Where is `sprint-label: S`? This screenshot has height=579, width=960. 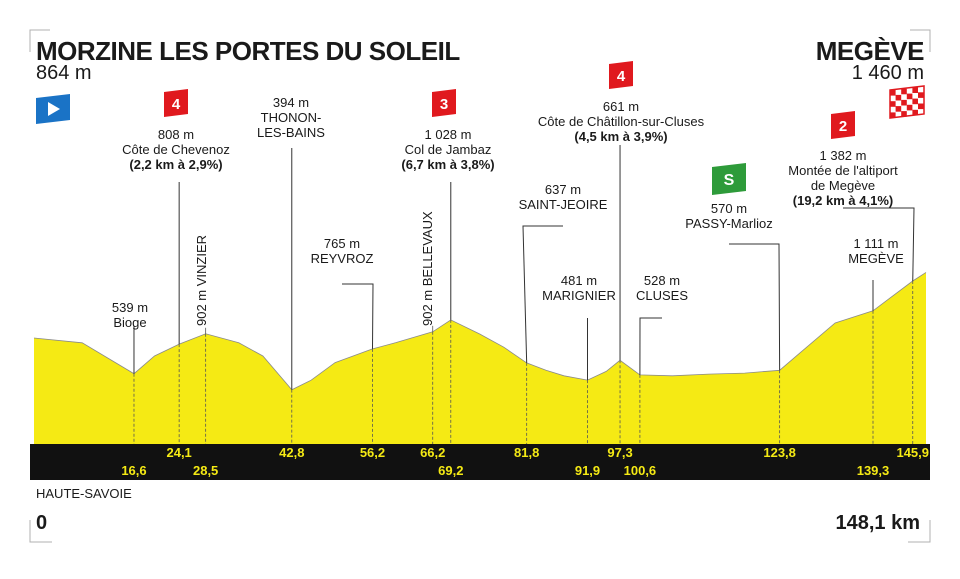 sprint-label: S is located at coordinates (729, 180).